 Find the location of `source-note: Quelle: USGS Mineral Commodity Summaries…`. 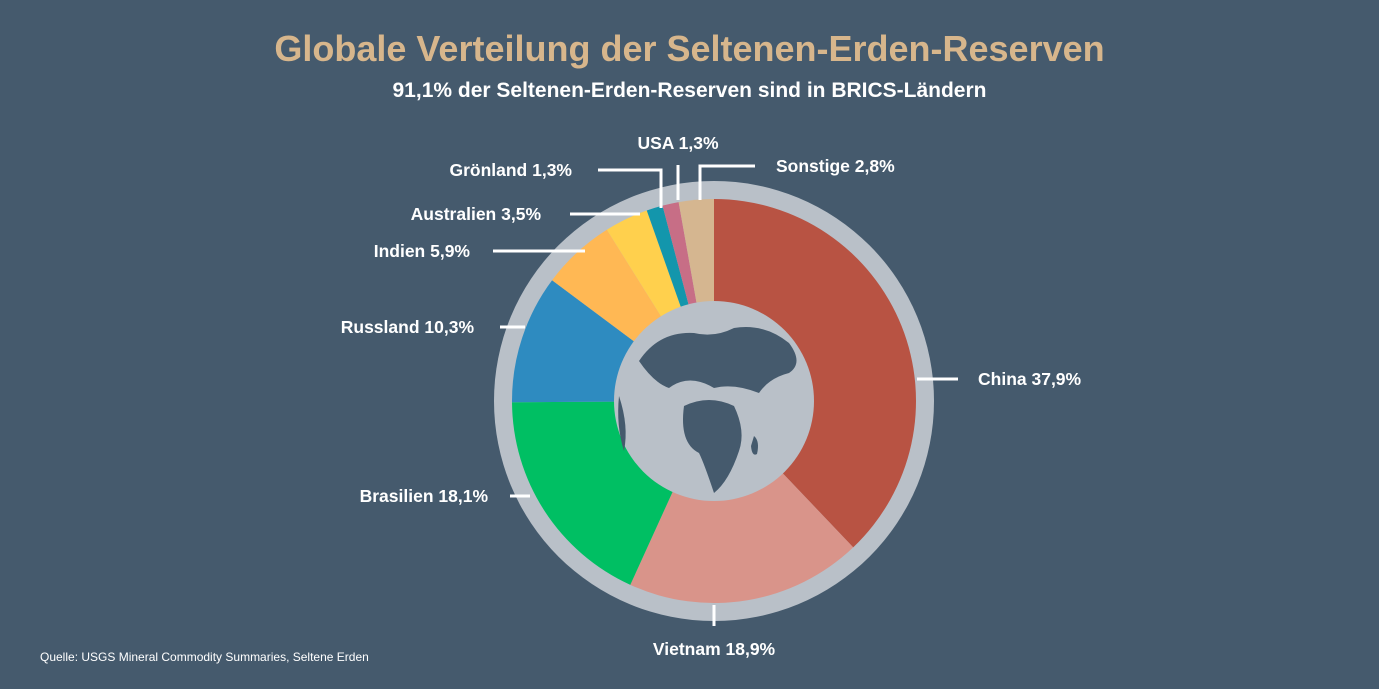

source-note: Quelle: USGS Mineral Commodity Summaries… is located at coordinates (204, 657).